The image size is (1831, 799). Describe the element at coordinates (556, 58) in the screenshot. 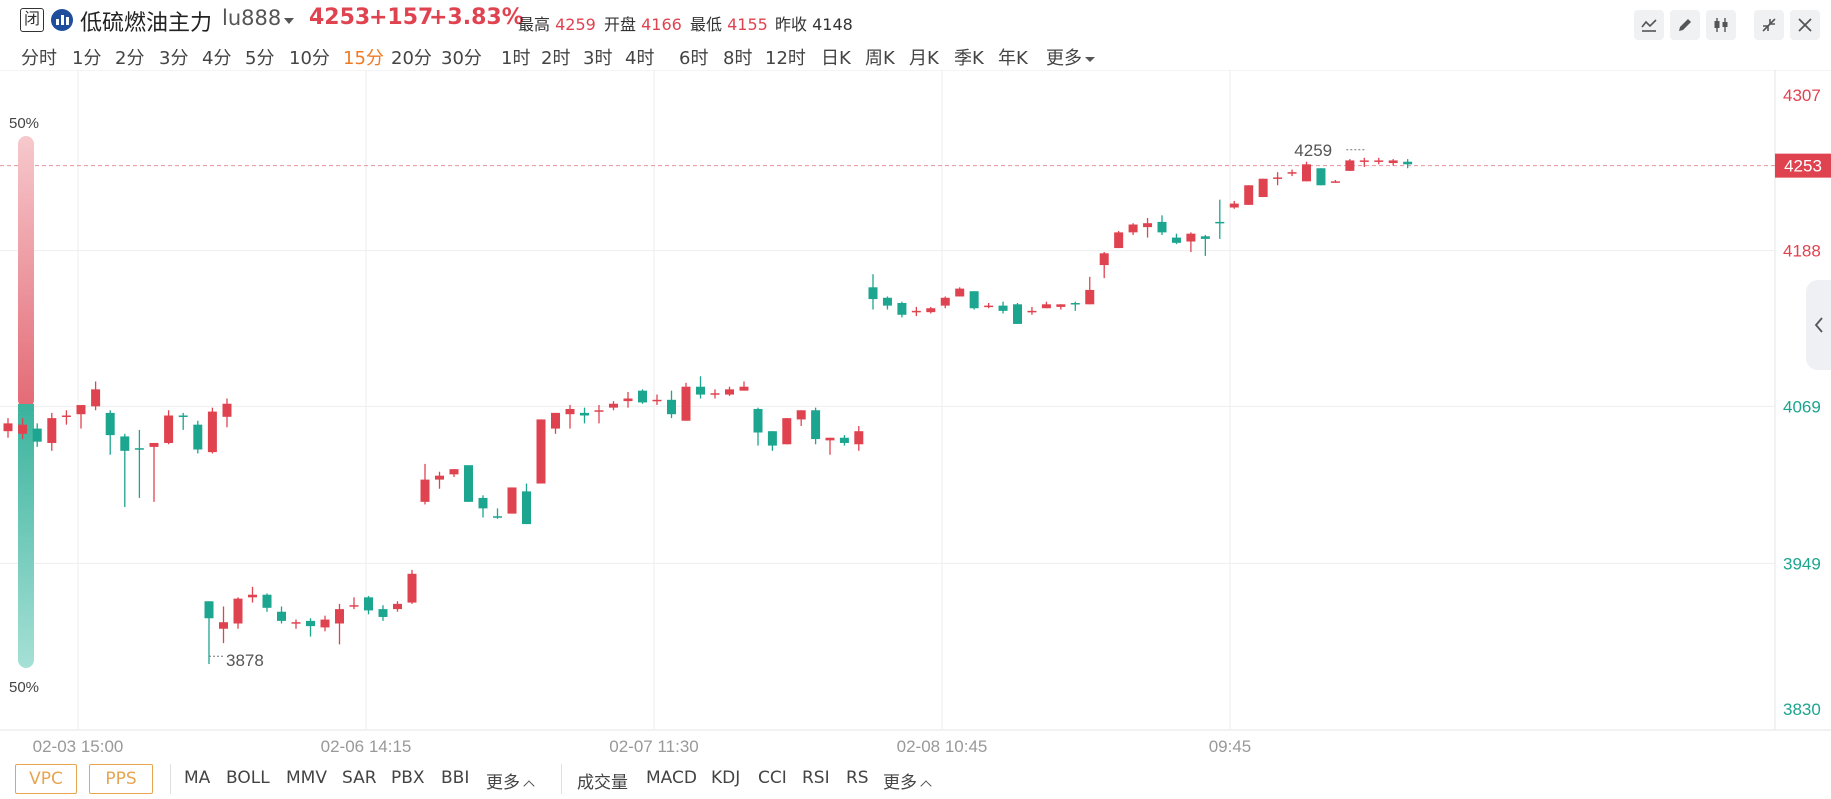

I see `period-tab: 2时` at that location.